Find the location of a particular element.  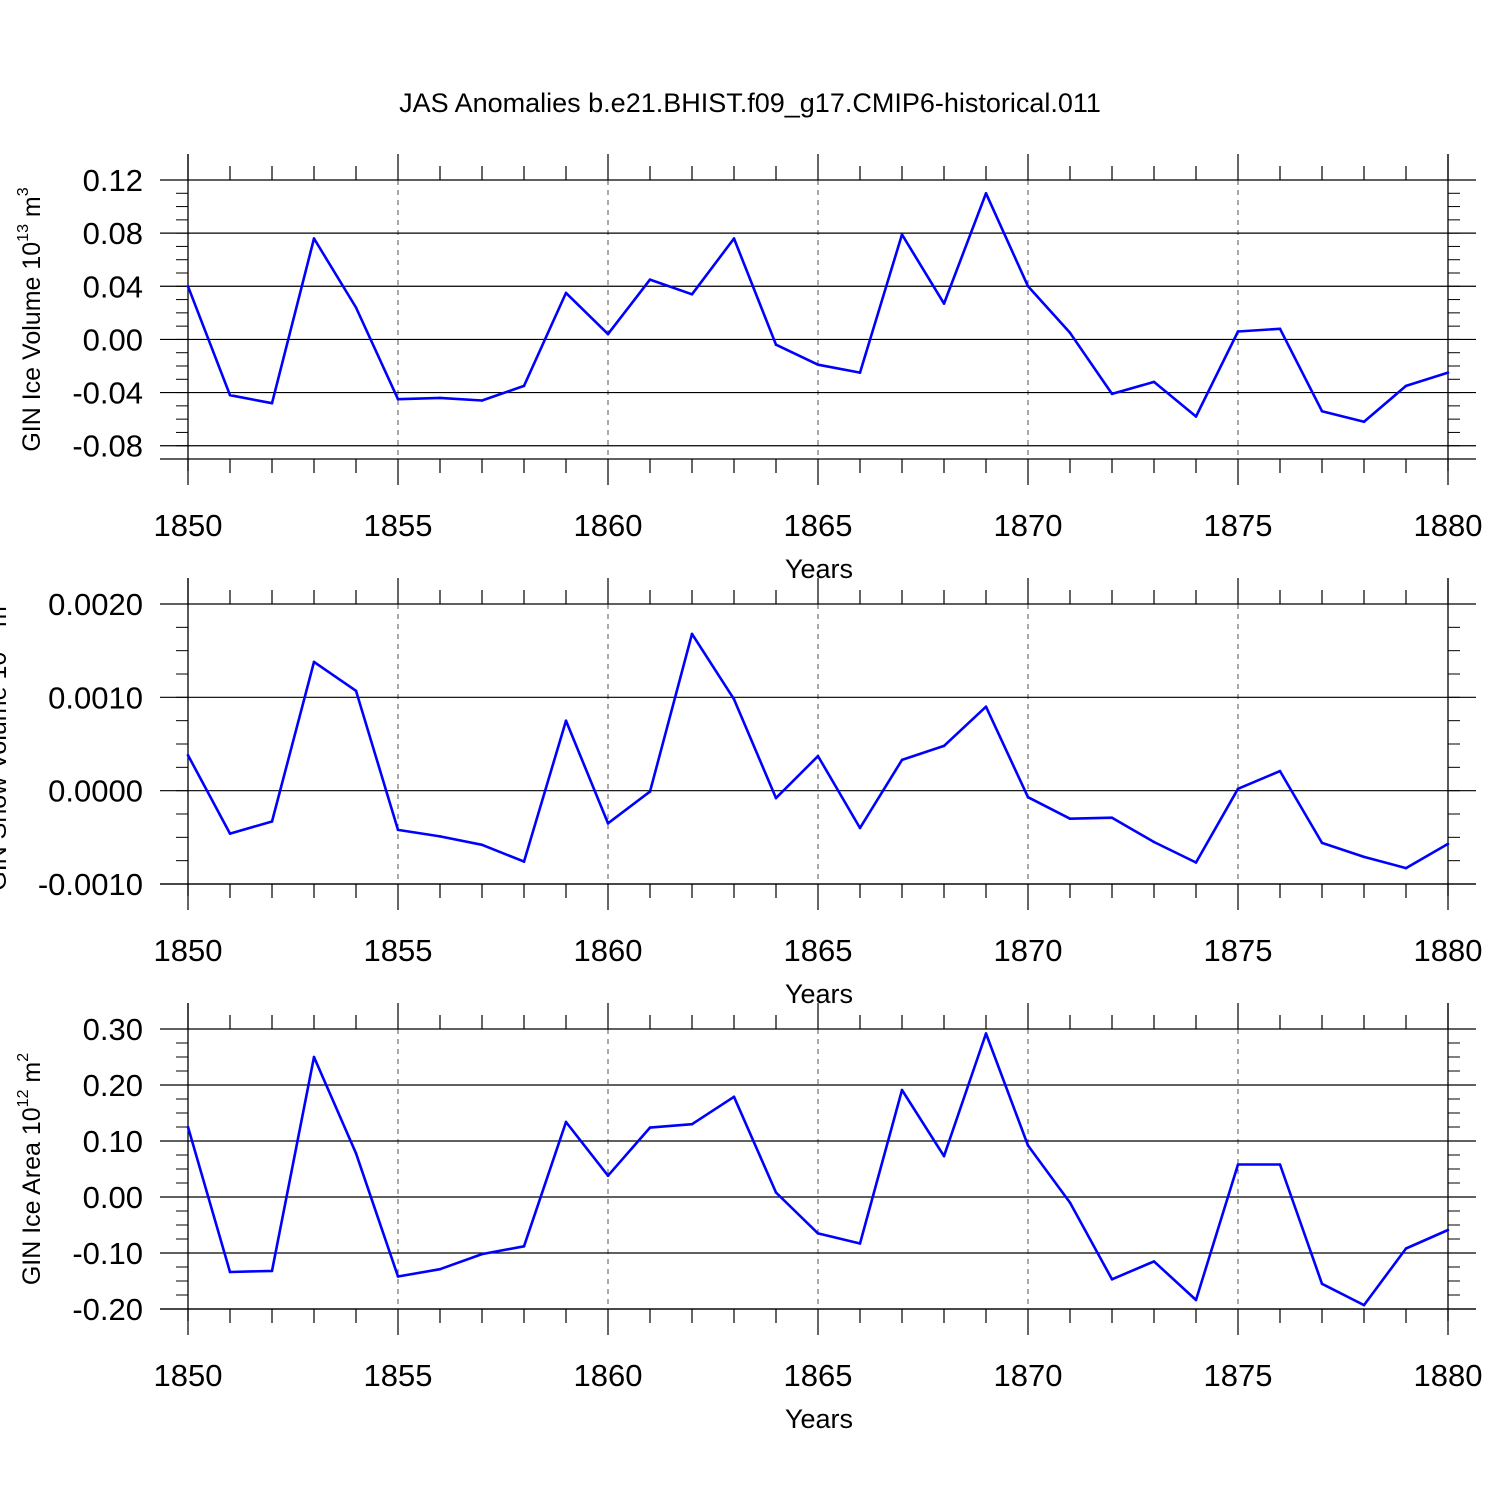

x-axis-label: Years is located at coordinates (819, 994).